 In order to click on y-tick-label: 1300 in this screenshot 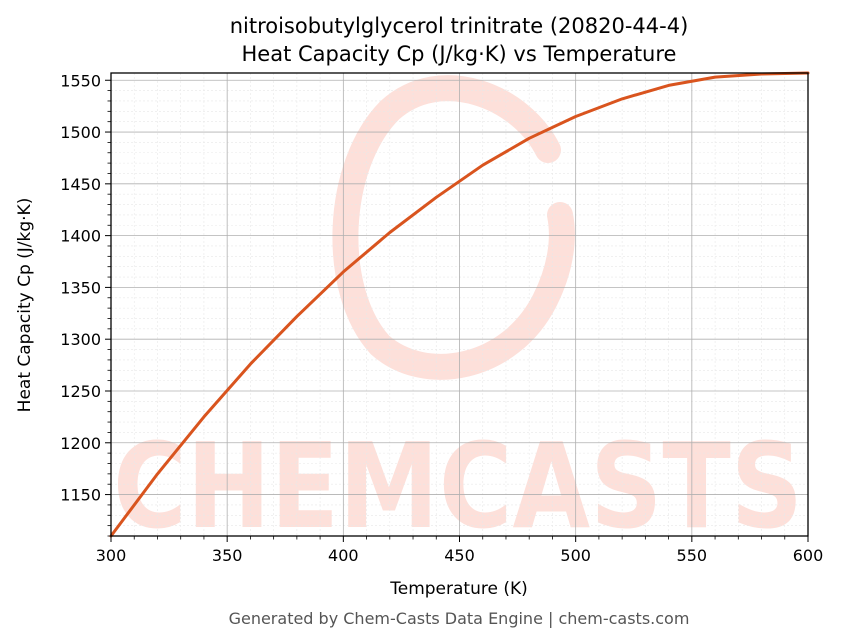, I will do `click(80, 339)`.